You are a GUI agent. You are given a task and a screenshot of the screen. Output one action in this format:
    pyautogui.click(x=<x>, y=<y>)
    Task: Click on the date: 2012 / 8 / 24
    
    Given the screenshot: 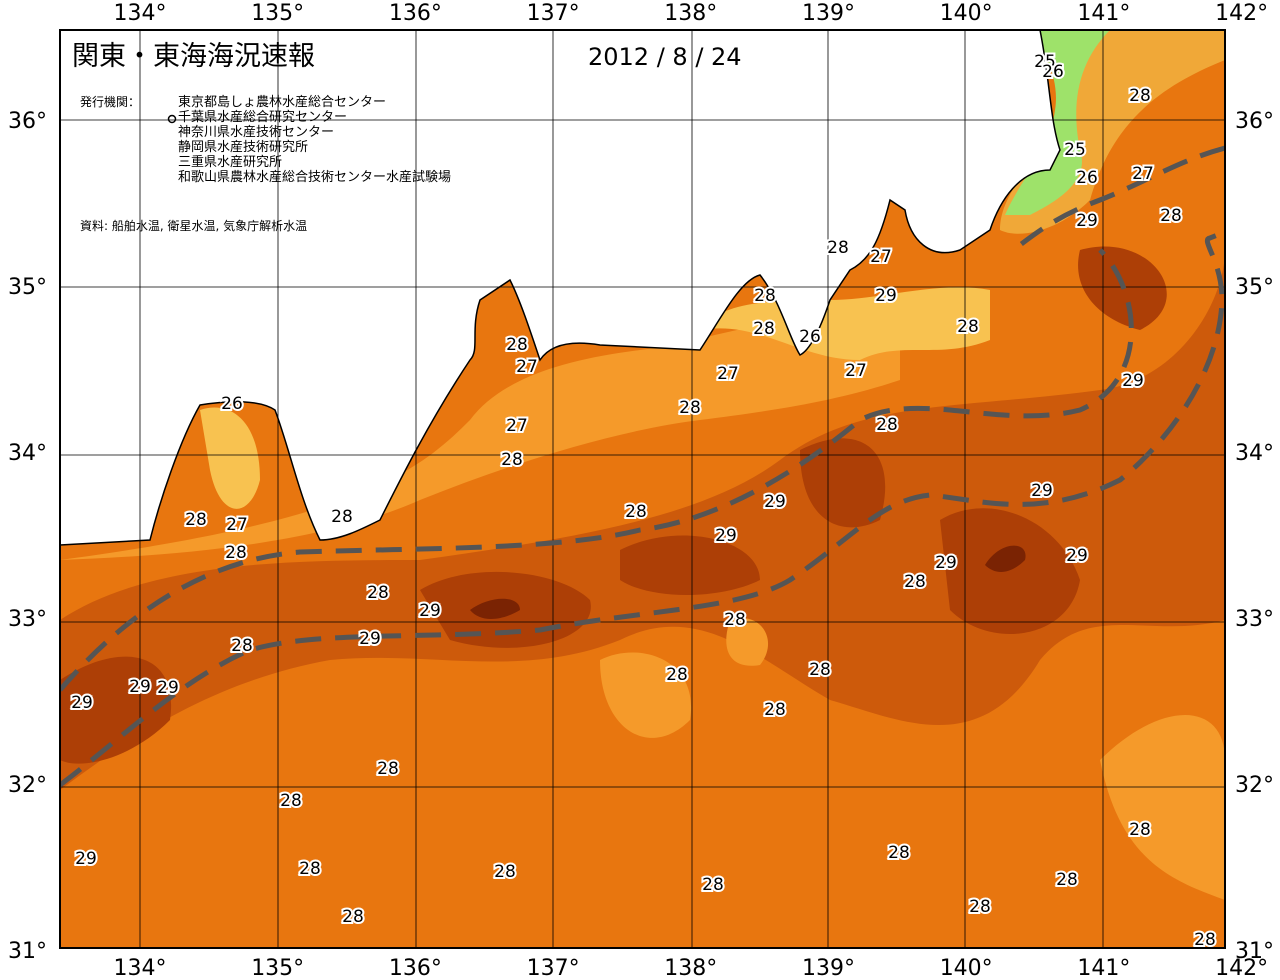 What is the action you would take?
    pyautogui.click(x=665, y=57)
    